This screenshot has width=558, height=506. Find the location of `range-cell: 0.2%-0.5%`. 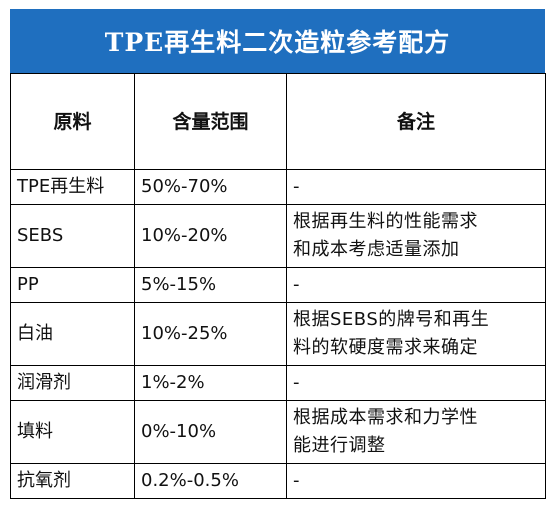

range-cell: 0.2%-0.5% is located at coordinates (210, 481).